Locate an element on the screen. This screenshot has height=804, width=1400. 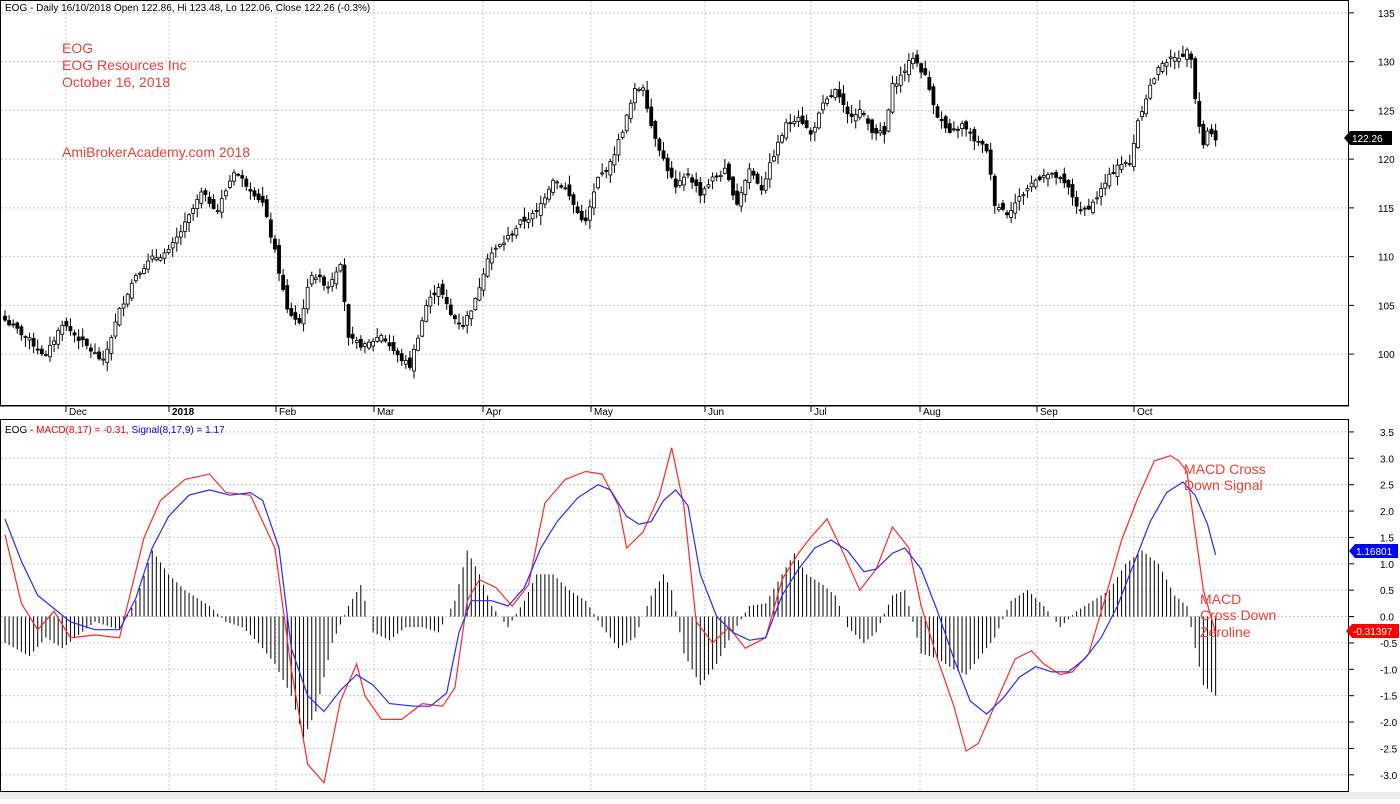
price-tick-label: 100 is located at coordinates (1386, 355).